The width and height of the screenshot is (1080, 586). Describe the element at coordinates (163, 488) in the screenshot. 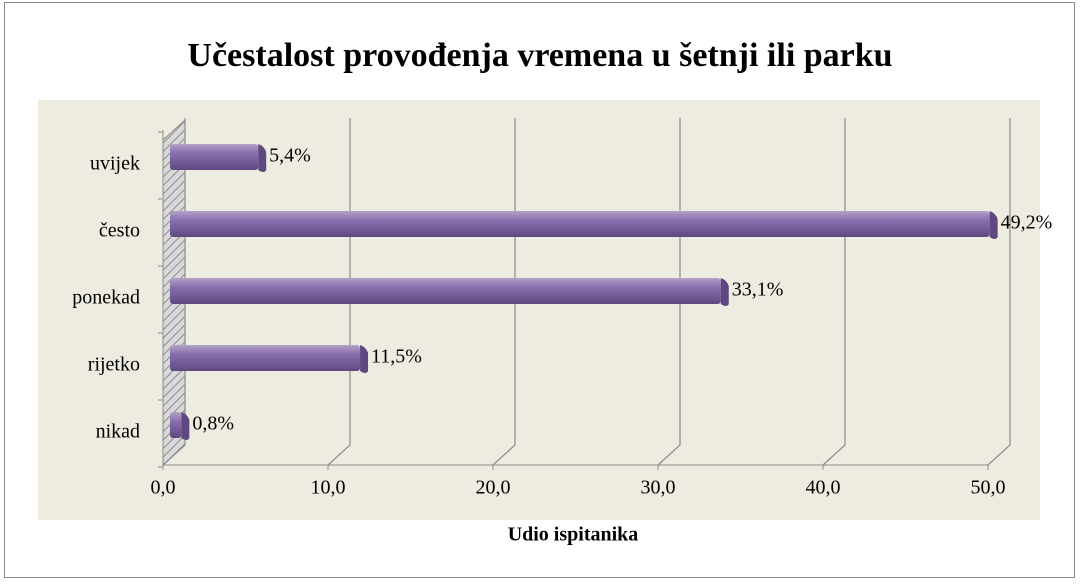

I see `x-tick-label: 0,0` at that location.